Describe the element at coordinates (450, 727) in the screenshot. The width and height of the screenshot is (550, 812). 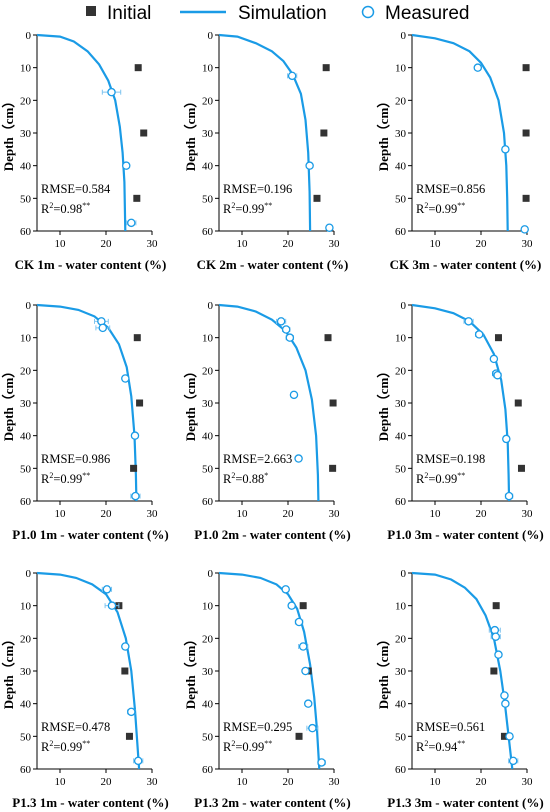
I see `rmse-label: RMSE=0.561` at that location.